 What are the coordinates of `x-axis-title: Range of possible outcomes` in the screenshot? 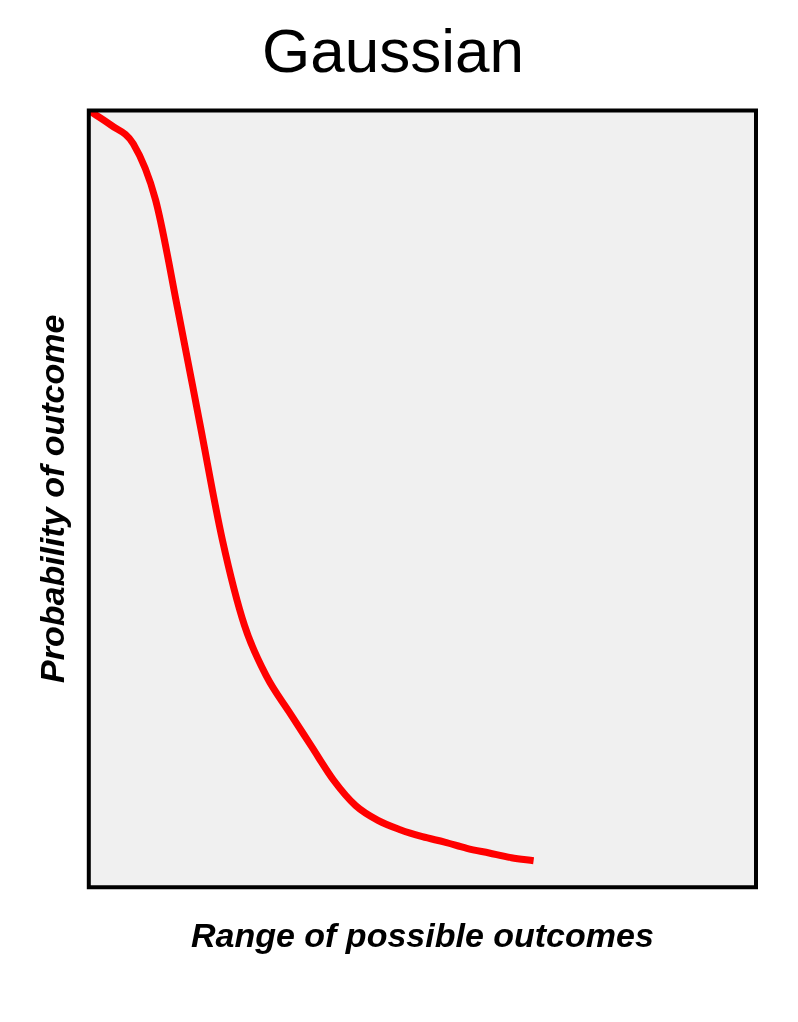 It's located at (422, 934).